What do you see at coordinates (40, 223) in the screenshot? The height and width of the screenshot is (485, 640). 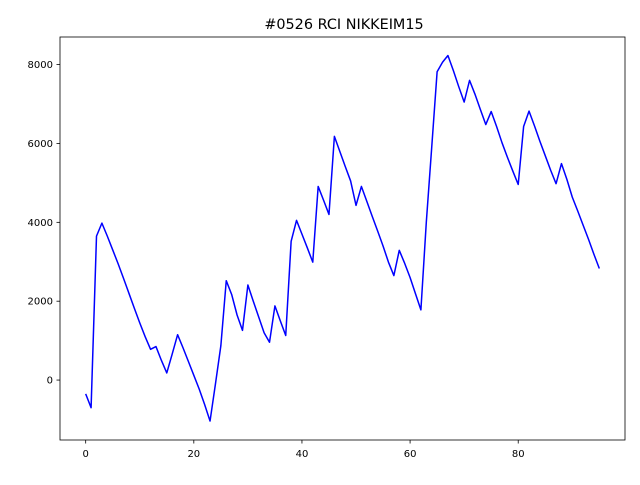 I see `y-tick-label: 4000` at bounding box center [40, 223].